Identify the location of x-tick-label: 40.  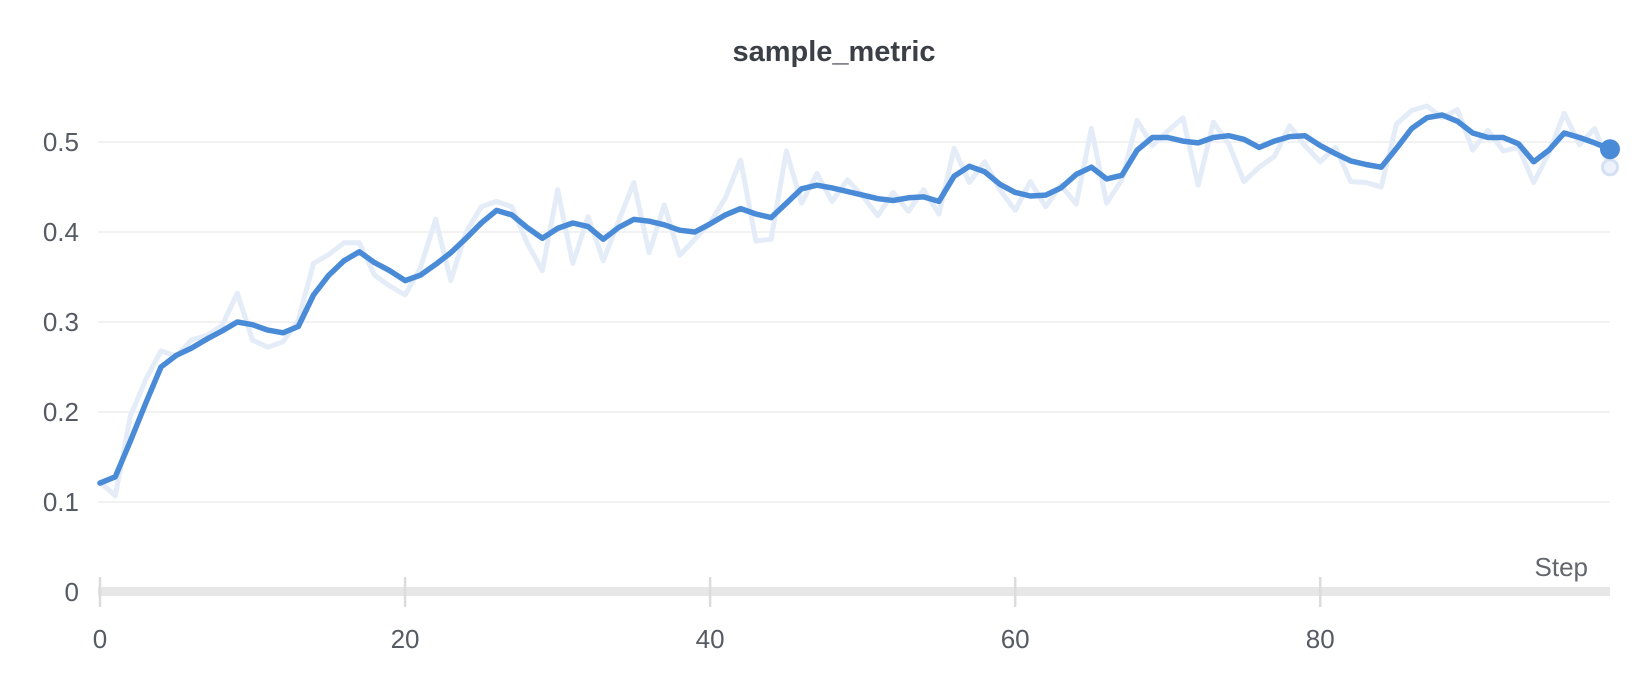
(710, 639).